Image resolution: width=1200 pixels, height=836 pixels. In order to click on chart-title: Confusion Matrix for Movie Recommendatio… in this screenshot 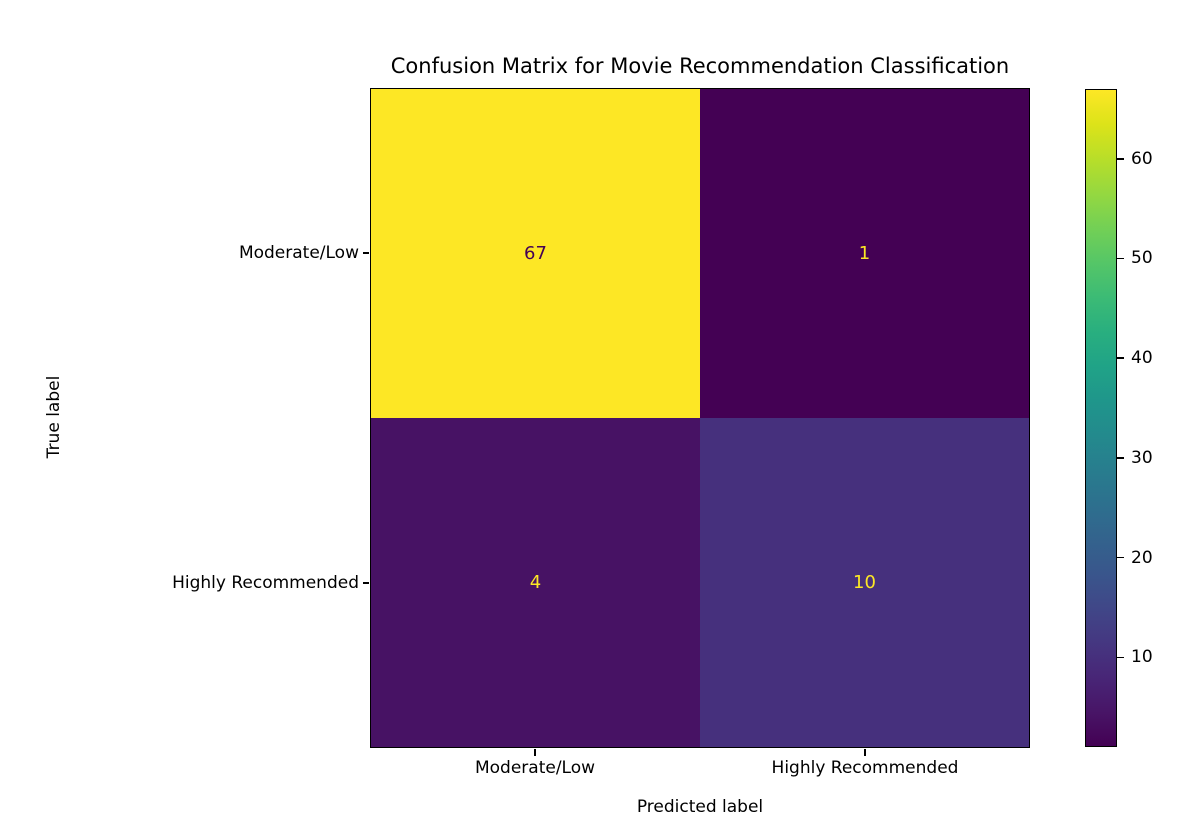, I will do `click(700, 66)`.